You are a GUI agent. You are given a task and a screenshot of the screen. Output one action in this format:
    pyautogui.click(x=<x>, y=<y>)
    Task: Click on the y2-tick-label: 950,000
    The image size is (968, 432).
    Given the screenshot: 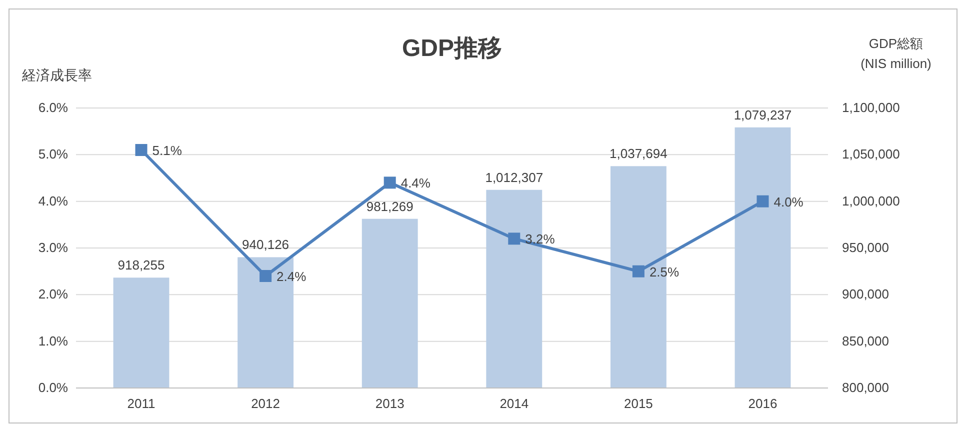 What is the action you would take?
    pyautogui.click(x=865, y=247)
    